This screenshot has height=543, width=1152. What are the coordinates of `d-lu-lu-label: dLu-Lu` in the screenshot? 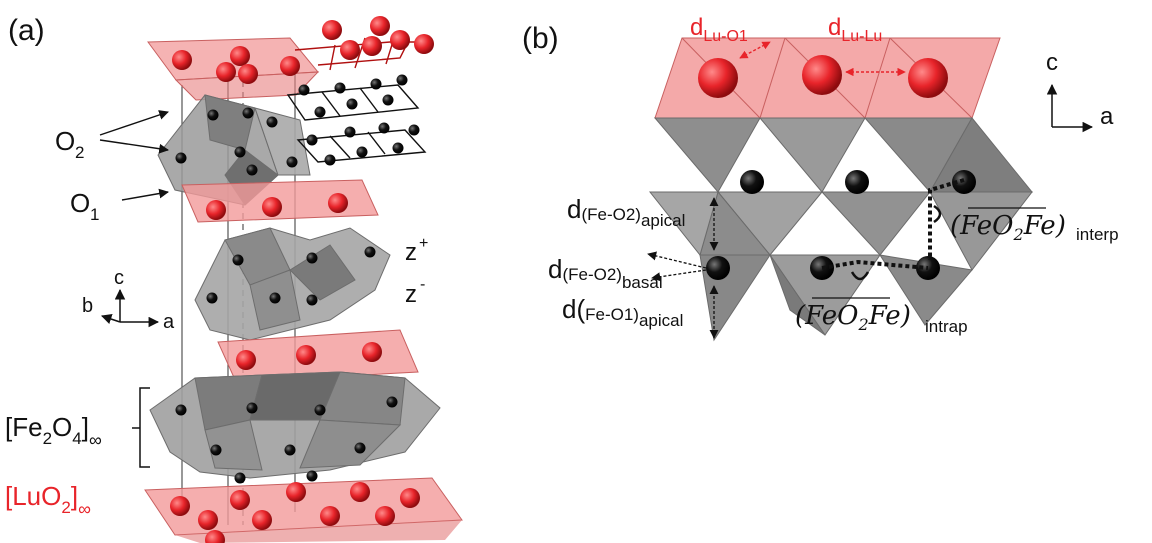 It's located at (855, 29).